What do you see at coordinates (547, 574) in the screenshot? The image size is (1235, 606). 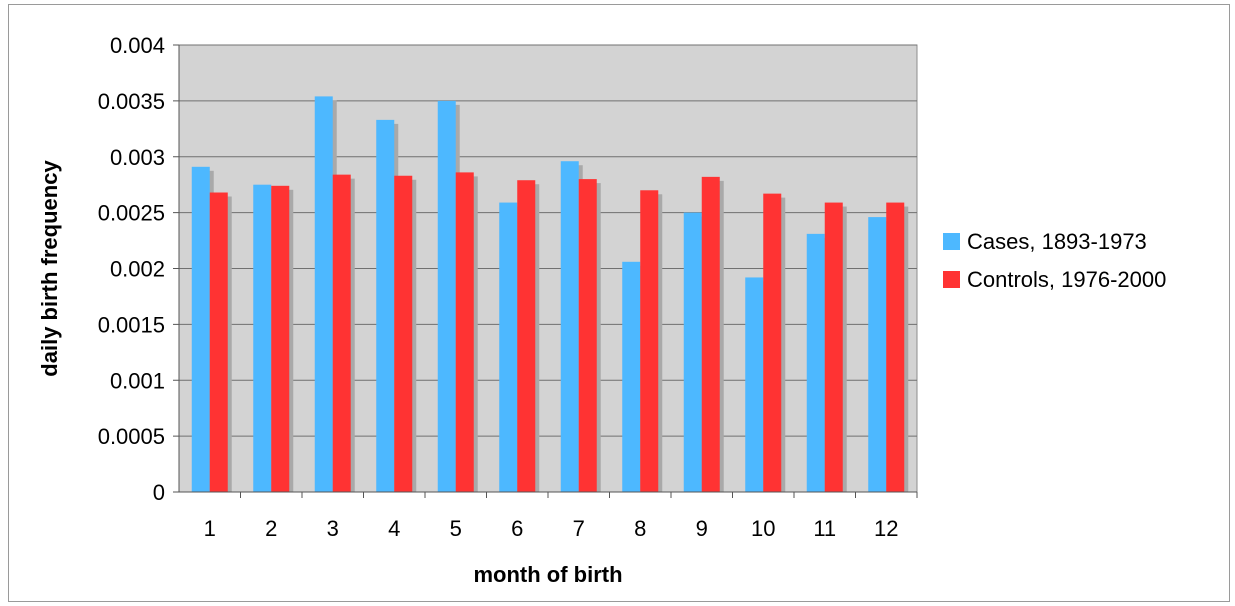 I see `x-axis-title: month of birth` at bounding box center [547, 574].